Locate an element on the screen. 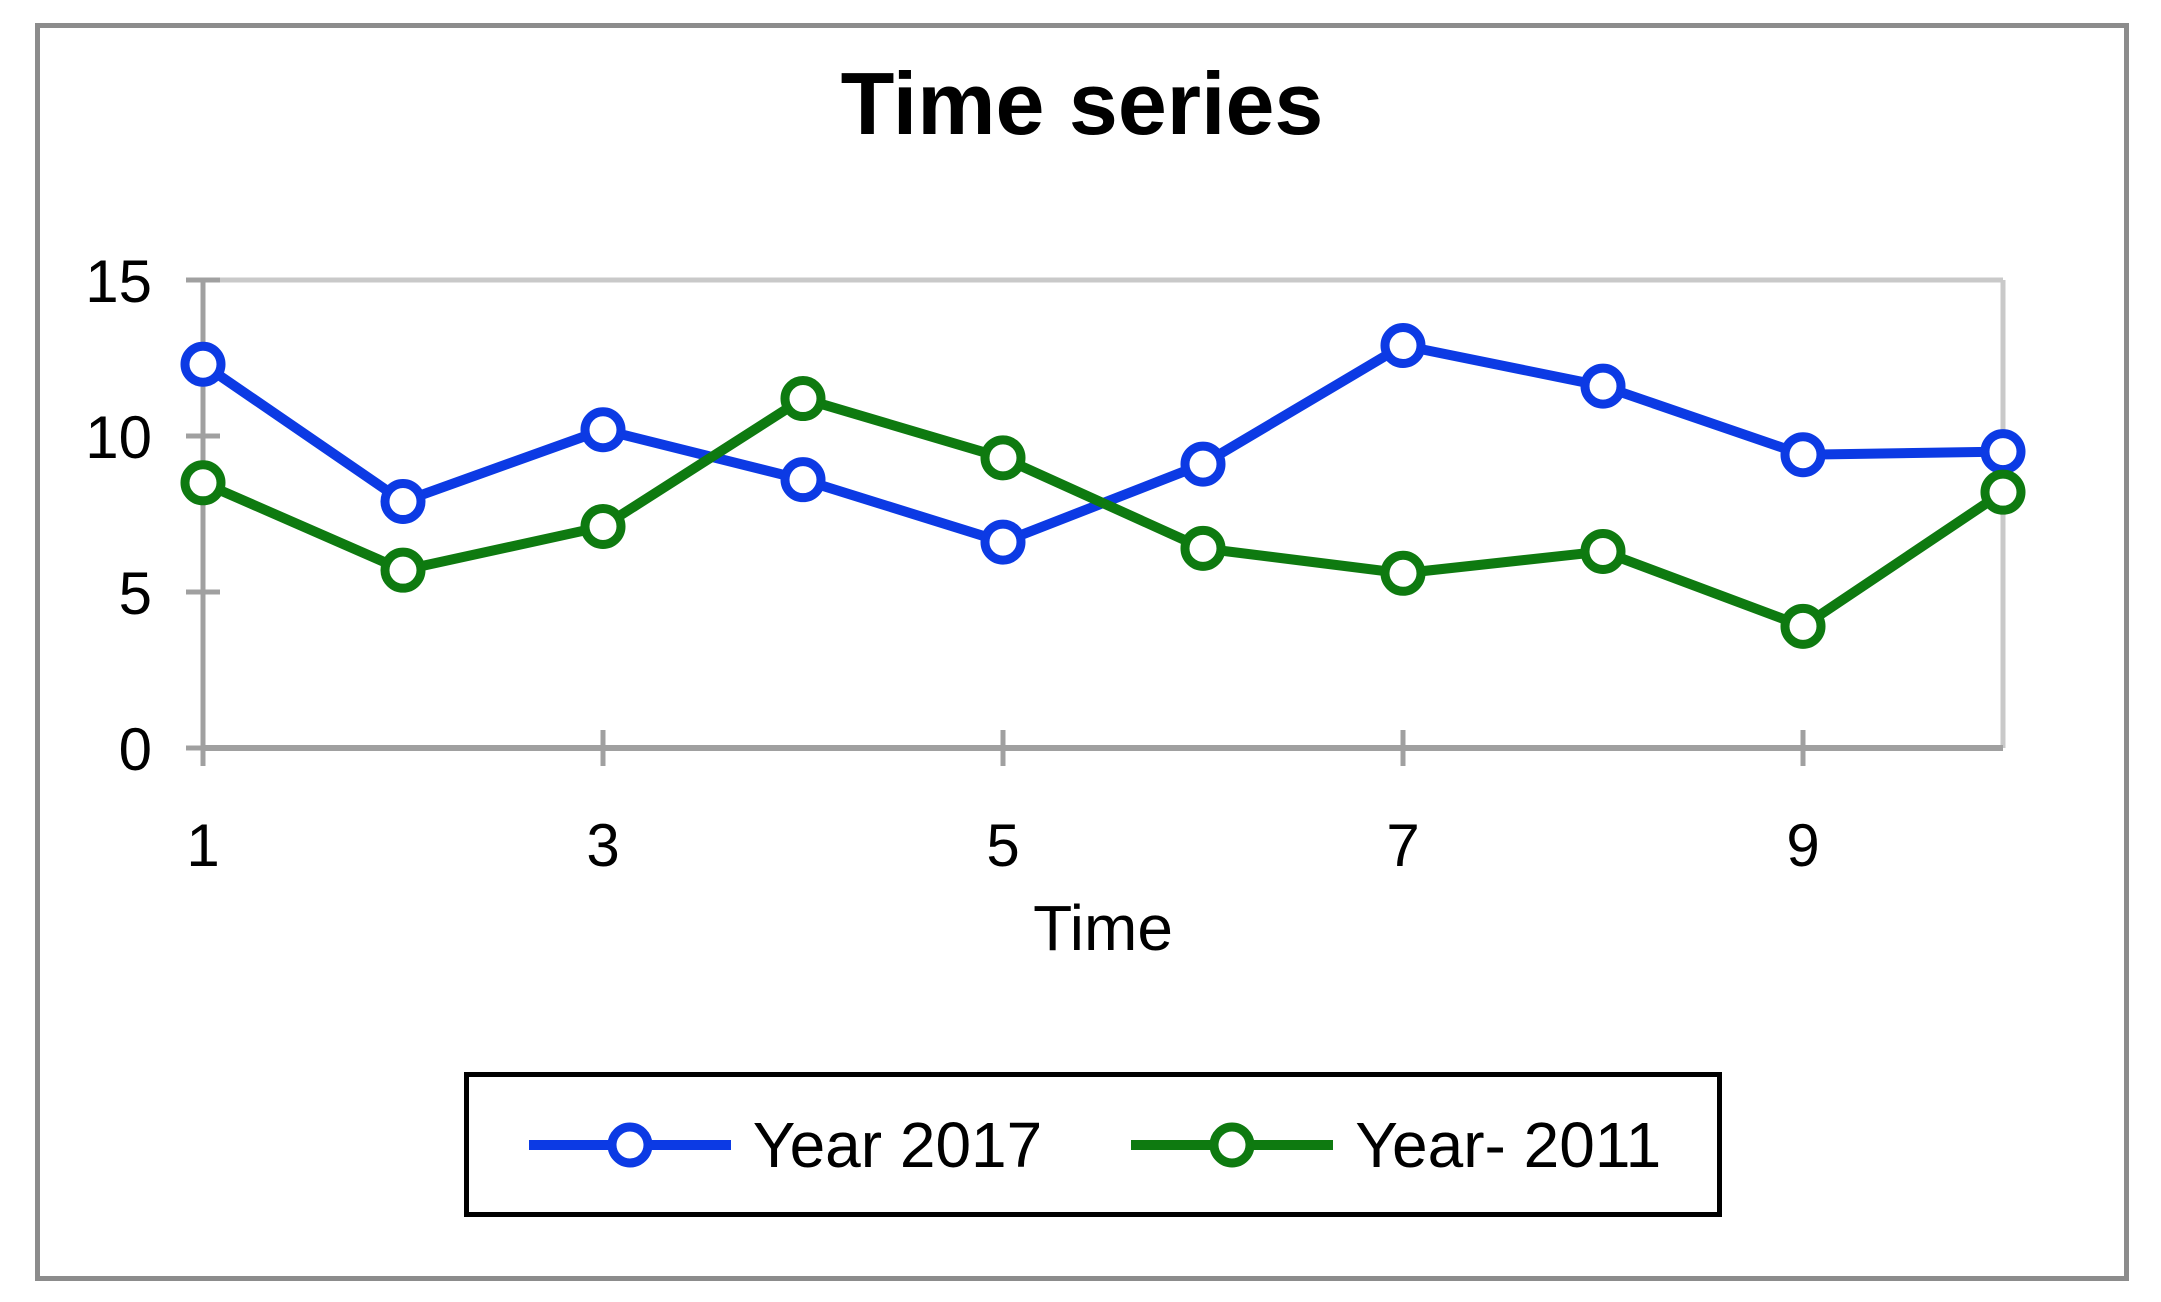 This screenshot has height=1302, width=2161. y-tick-label: 5 is located at coordinates (135, 593).